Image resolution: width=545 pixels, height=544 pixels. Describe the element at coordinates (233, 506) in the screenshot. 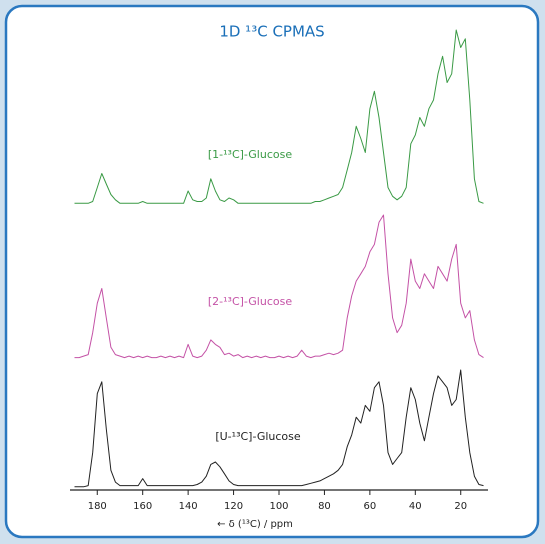

I see `x-tick-label: 120` at that location.